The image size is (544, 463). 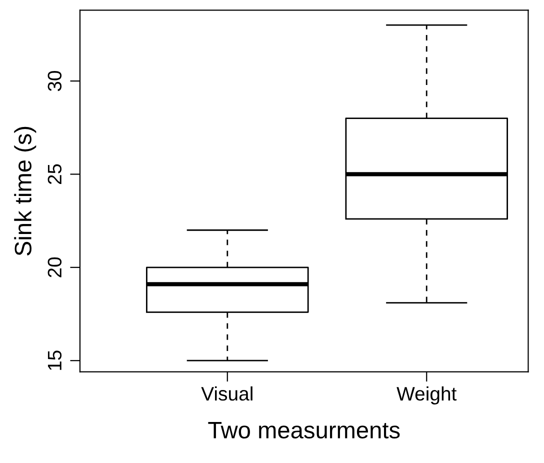 I want to click on y-tick-label: 15, so click(x=55, y=360).